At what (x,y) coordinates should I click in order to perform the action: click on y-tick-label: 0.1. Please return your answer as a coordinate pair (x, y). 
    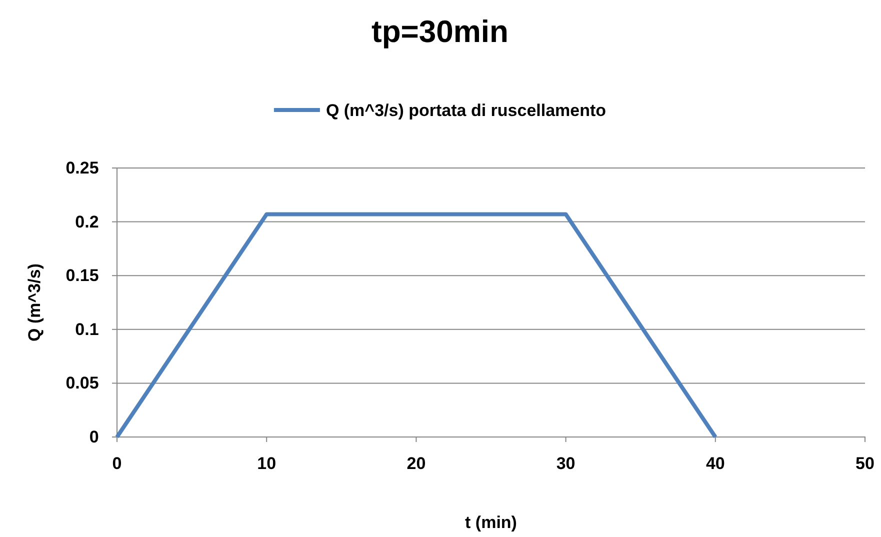
    Looking at the image, I should click on (87, 329).